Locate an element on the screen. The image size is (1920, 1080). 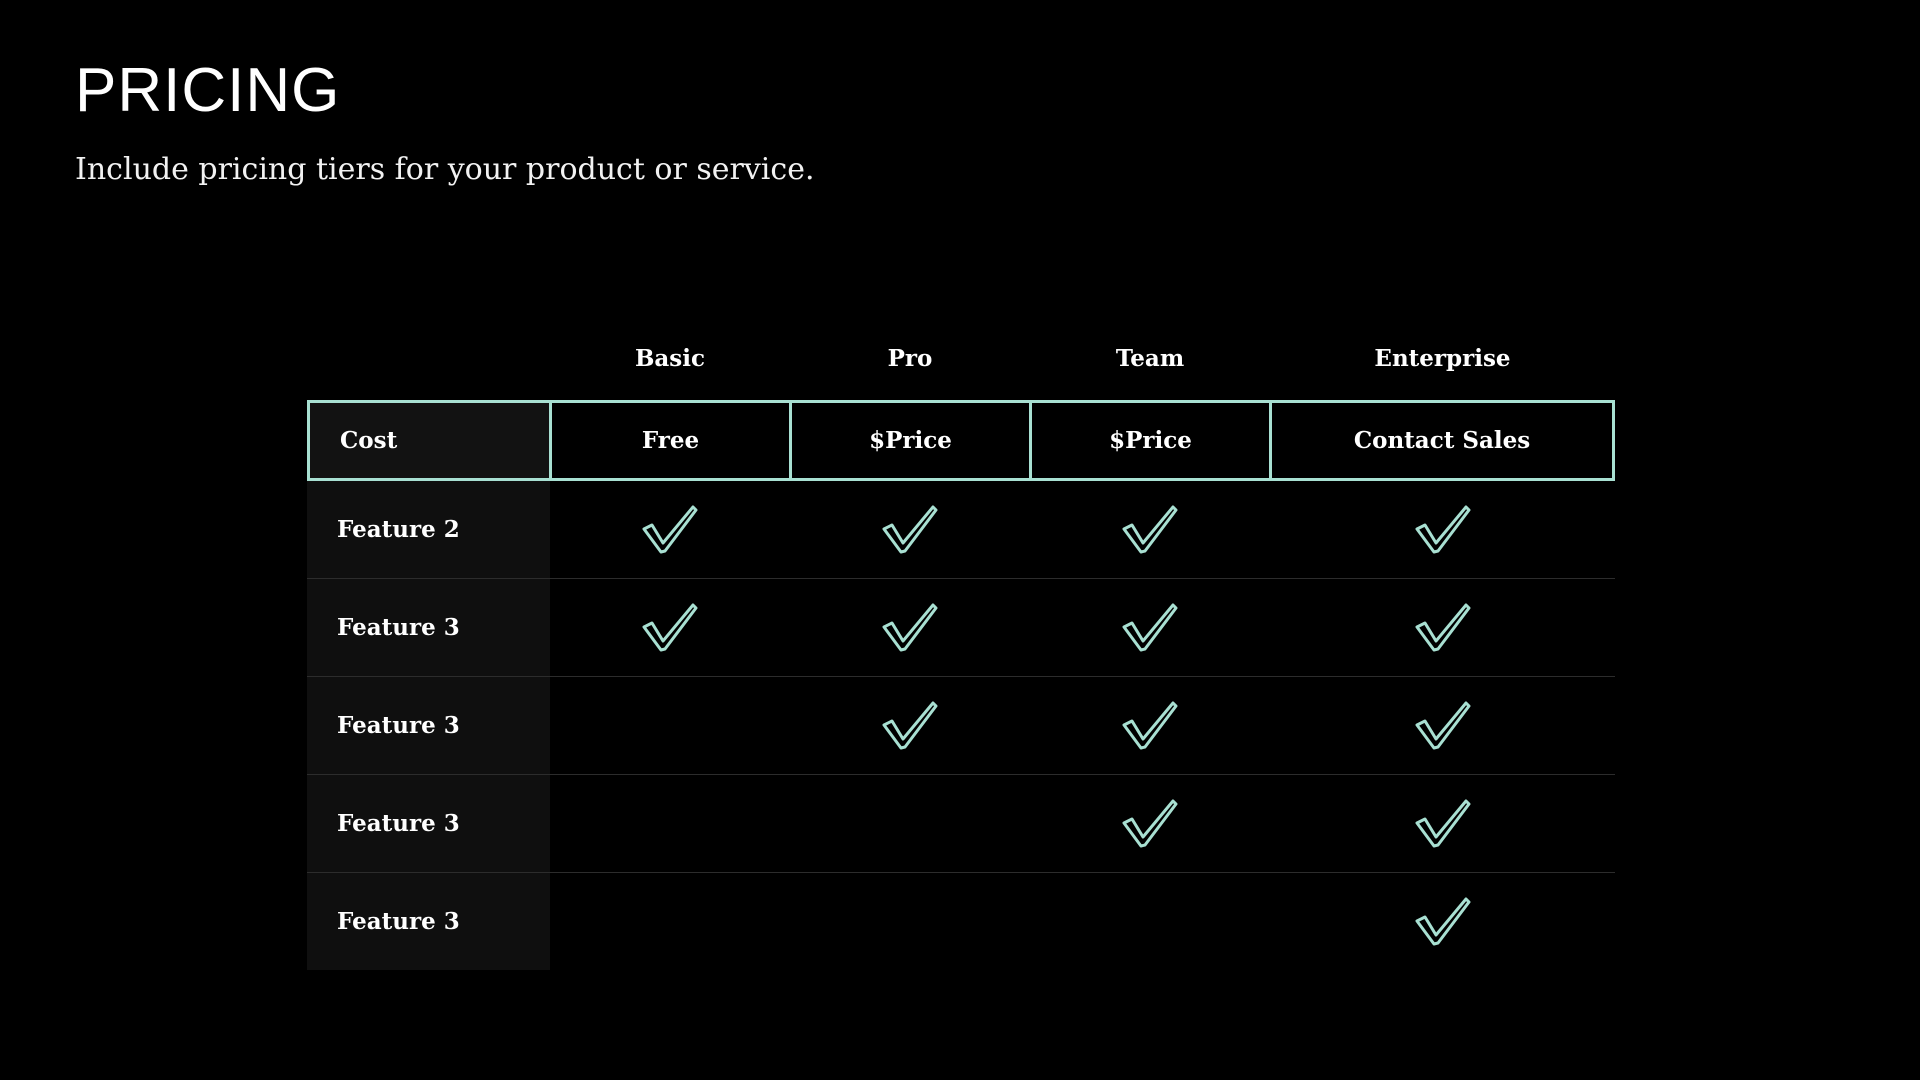
feature-row: Feature 2 is located at coordinates (961, 530).